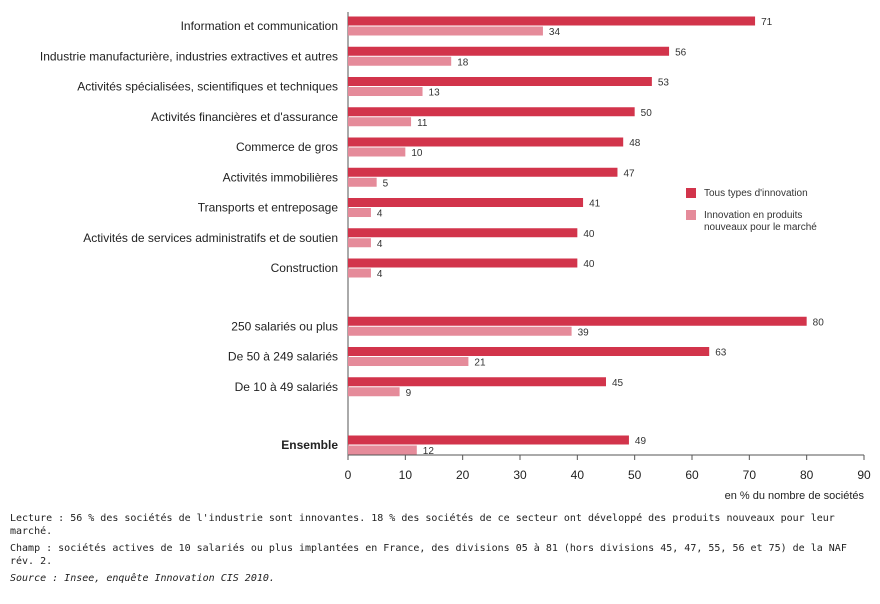 This screenshot has height=604, width=880. What do you see at coordinates (304, 268) in the screenshot?
I see `category-label-construction: Construction` at bounding box center [304, 268].